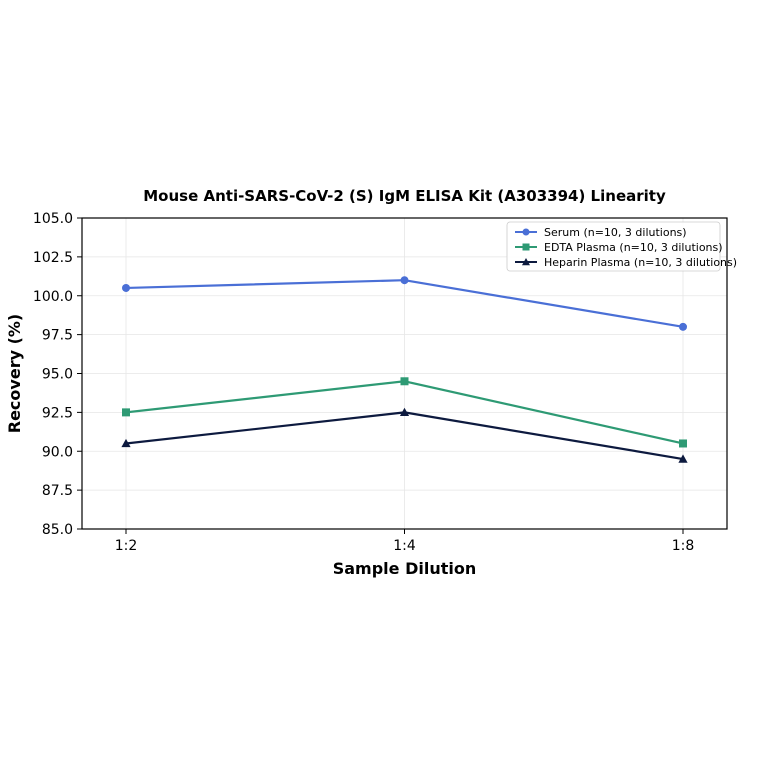 This screenshot has width=764, height=768. I want to click on y-axis-label: Recovery (%), so click(14, 373).